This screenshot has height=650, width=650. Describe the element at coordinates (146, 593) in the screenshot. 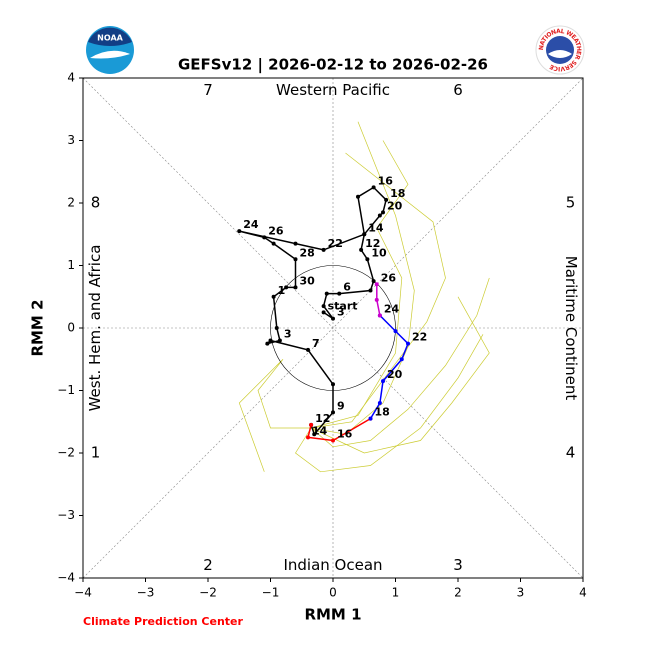

I see `x-tick-label: −3` at that location.